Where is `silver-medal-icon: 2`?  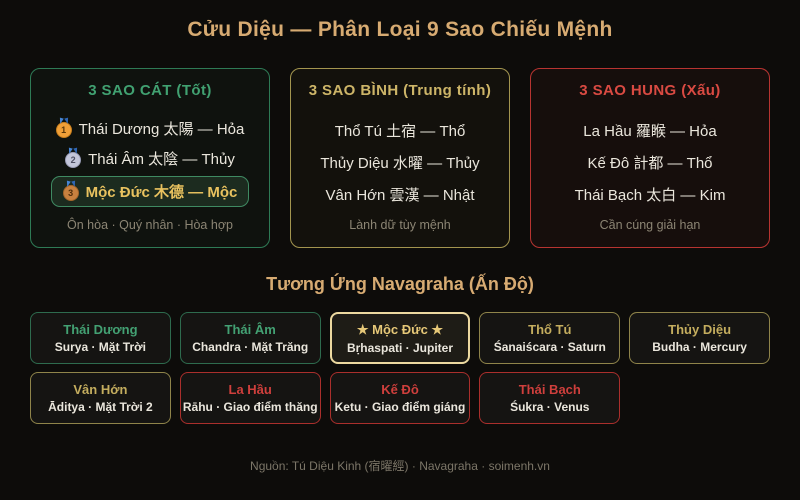
silver-medal-icon: 2 is located at coordinates (73, 159).